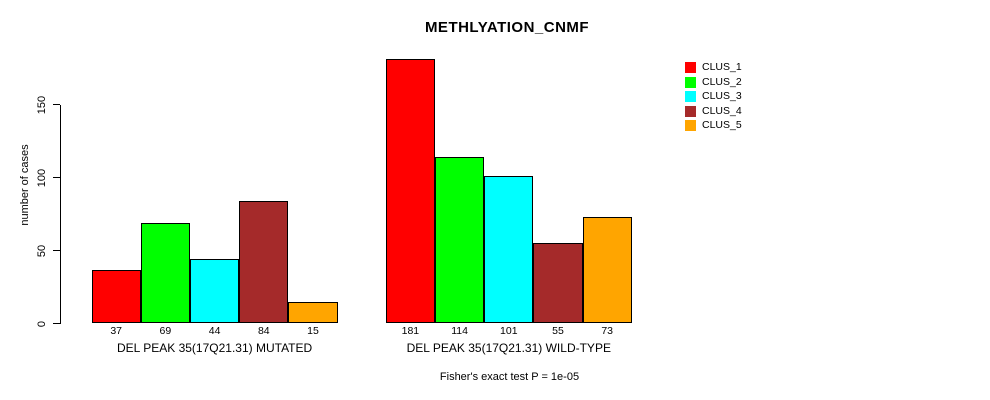  What do you see at coordinates (214, 331) in the screenshot?
I see `bar-value-label: 44` at bounding box center [214, 331].